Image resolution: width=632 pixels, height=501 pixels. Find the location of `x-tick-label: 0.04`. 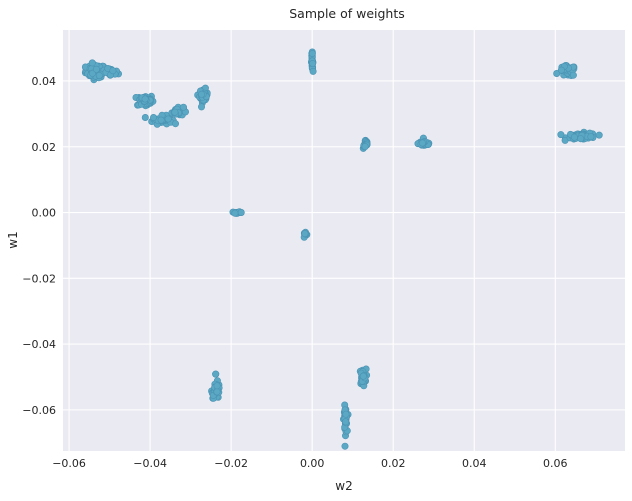

x-tick-label: 0.04 is located at coordinates (474, 463).